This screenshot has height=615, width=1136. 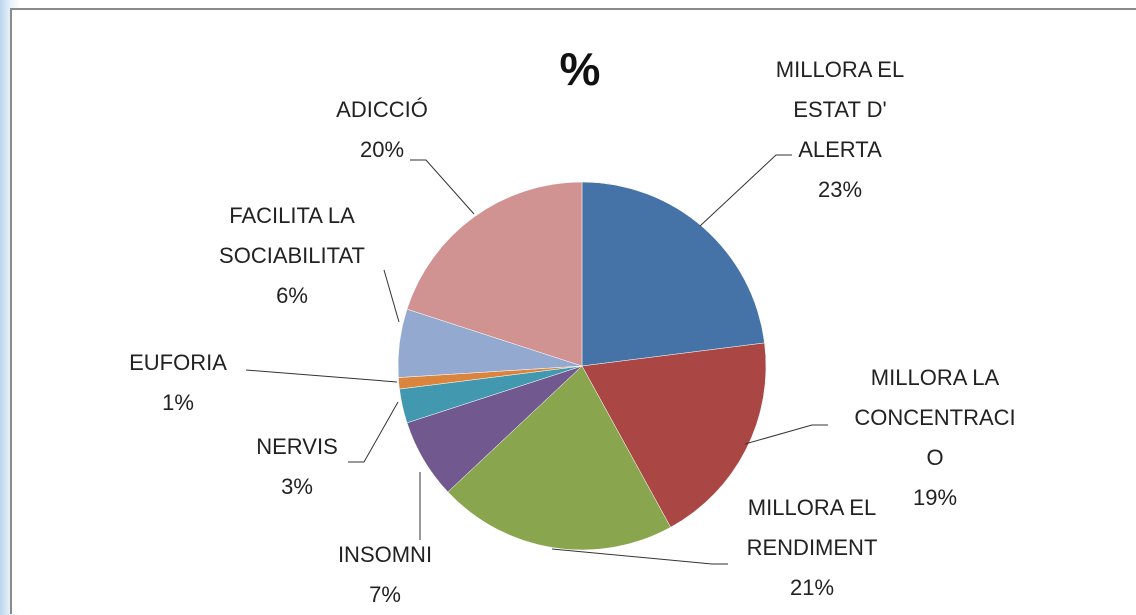 I want to click on value-label: 21%, so click(x=812, y=587).